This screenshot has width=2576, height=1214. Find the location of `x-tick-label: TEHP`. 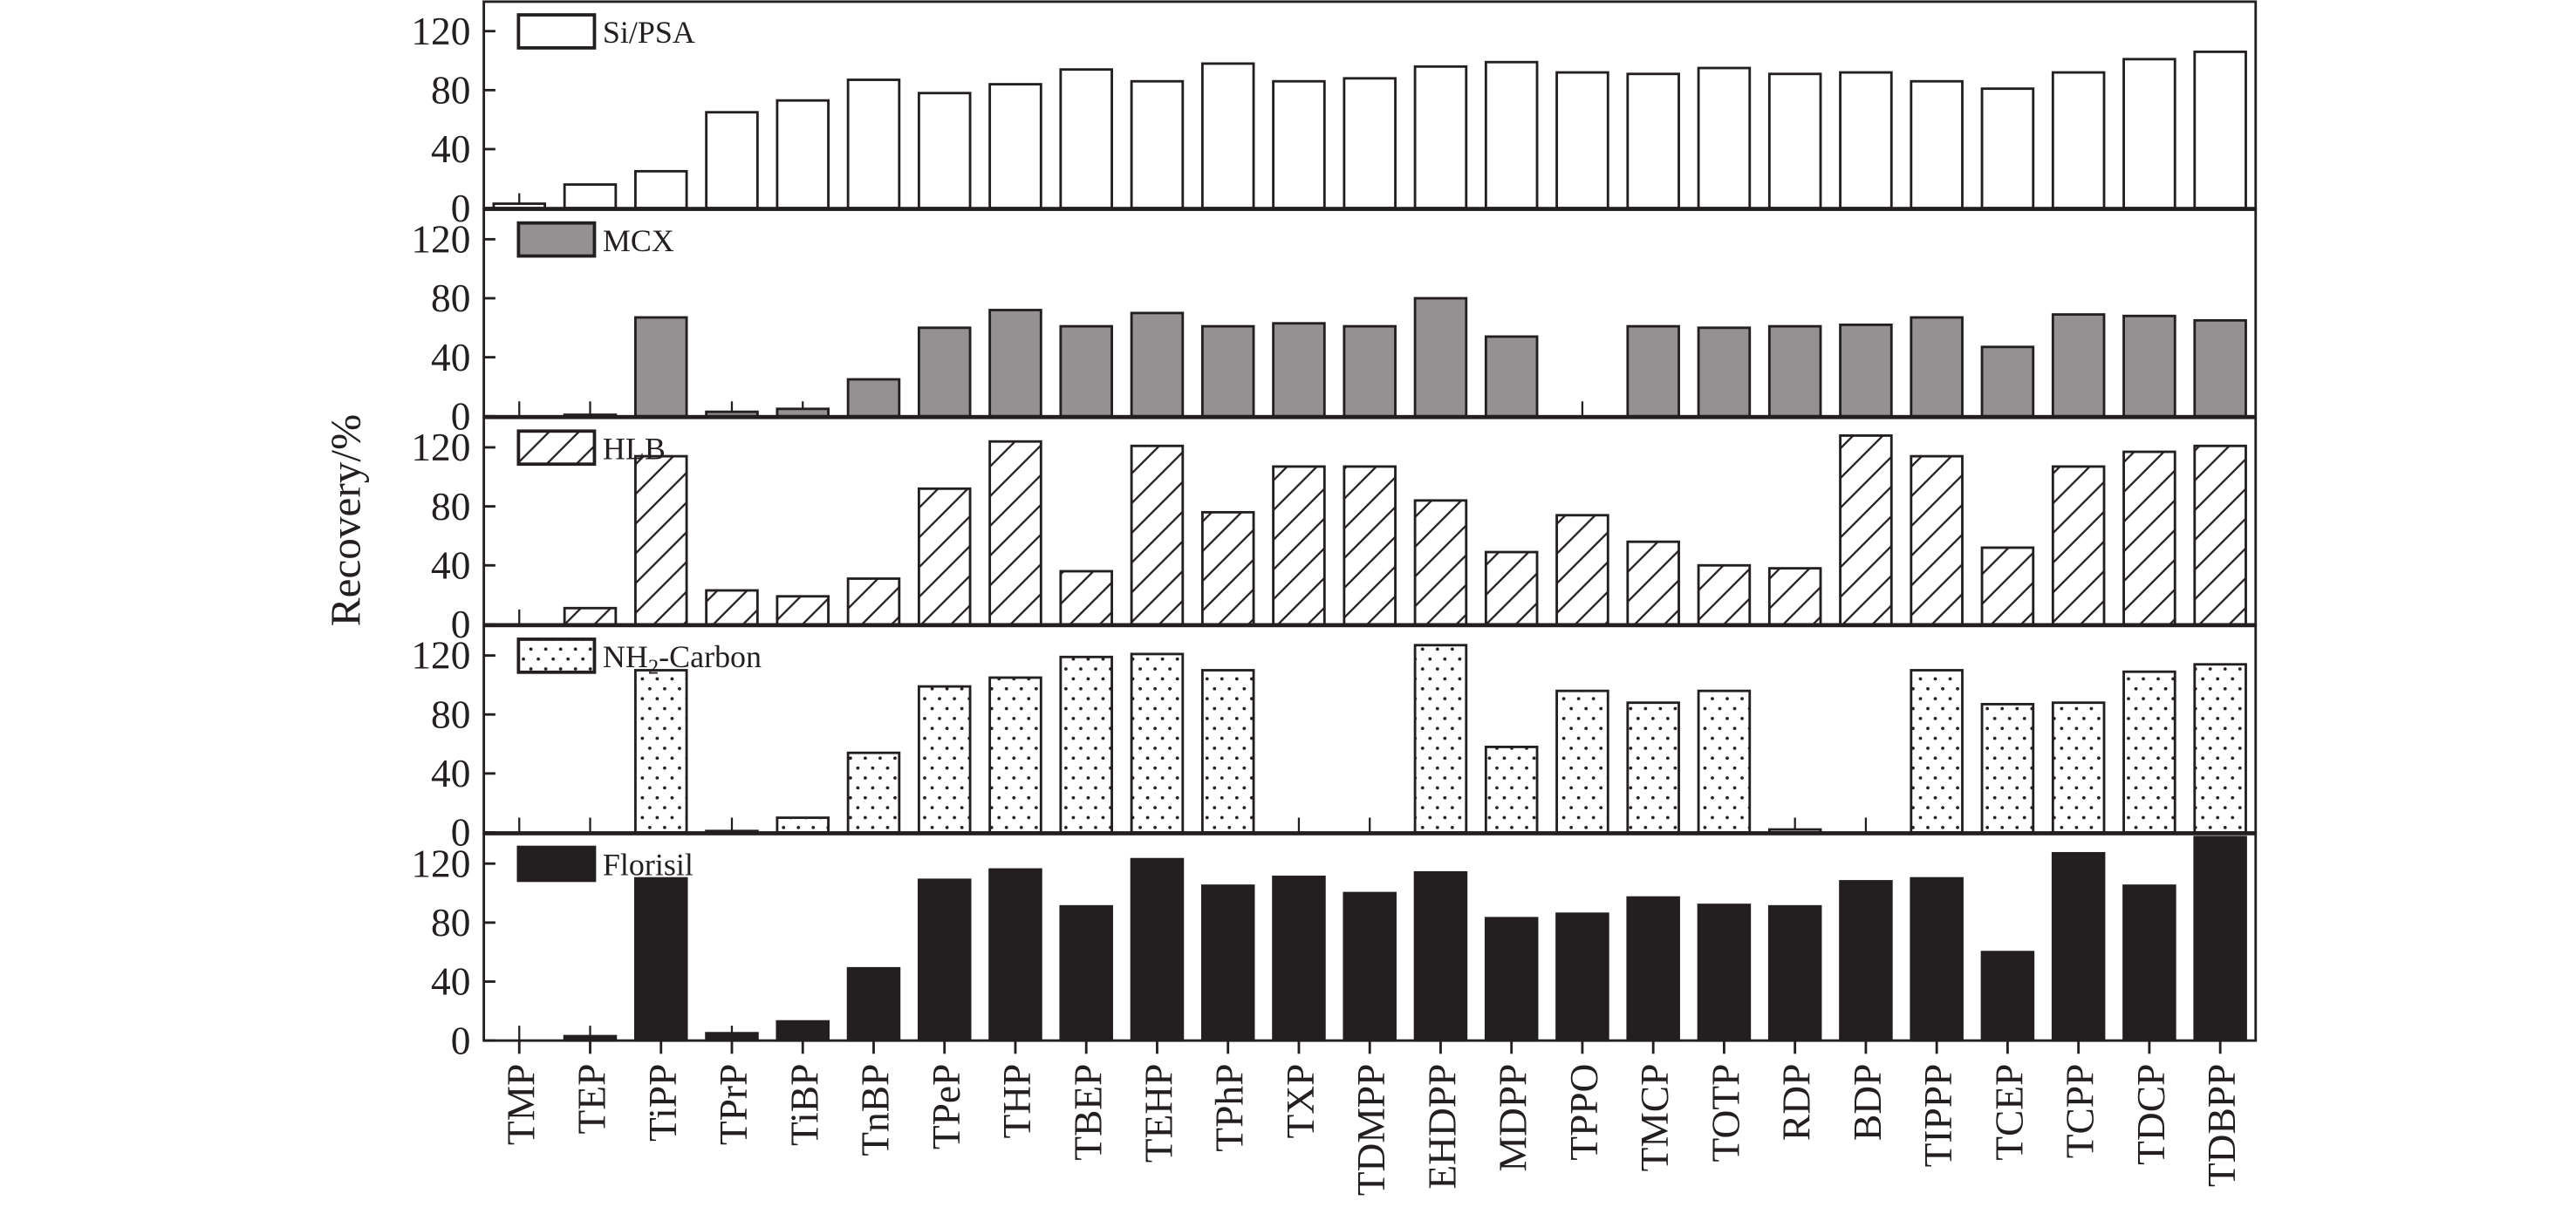

x-tick-label: TEHP is located at coordinates (1159, 1113).